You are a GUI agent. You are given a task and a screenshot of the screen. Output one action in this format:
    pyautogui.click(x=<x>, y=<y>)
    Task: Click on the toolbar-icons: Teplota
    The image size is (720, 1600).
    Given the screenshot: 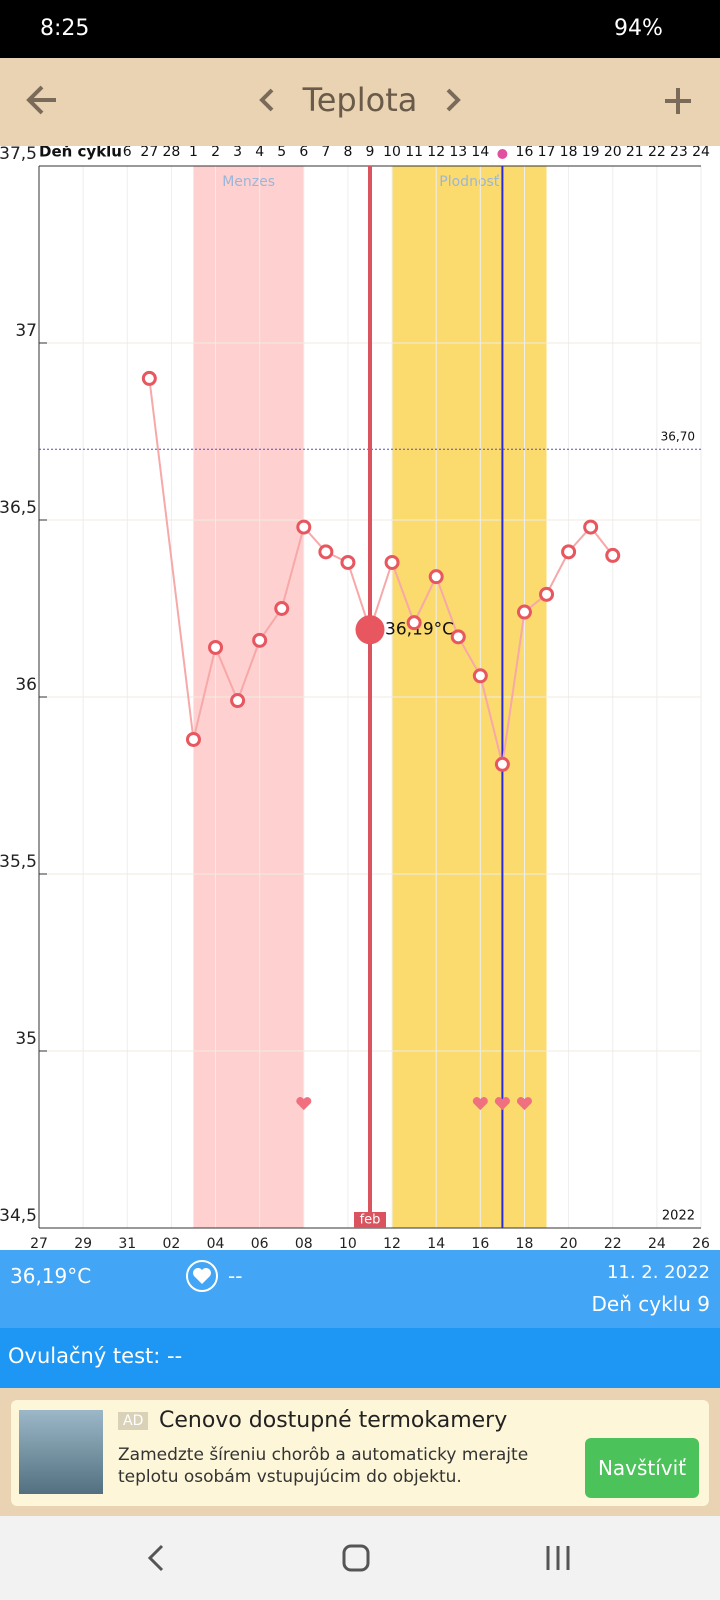 What is the action you would take?
    pyautogui.click(x=358, y=100)
    